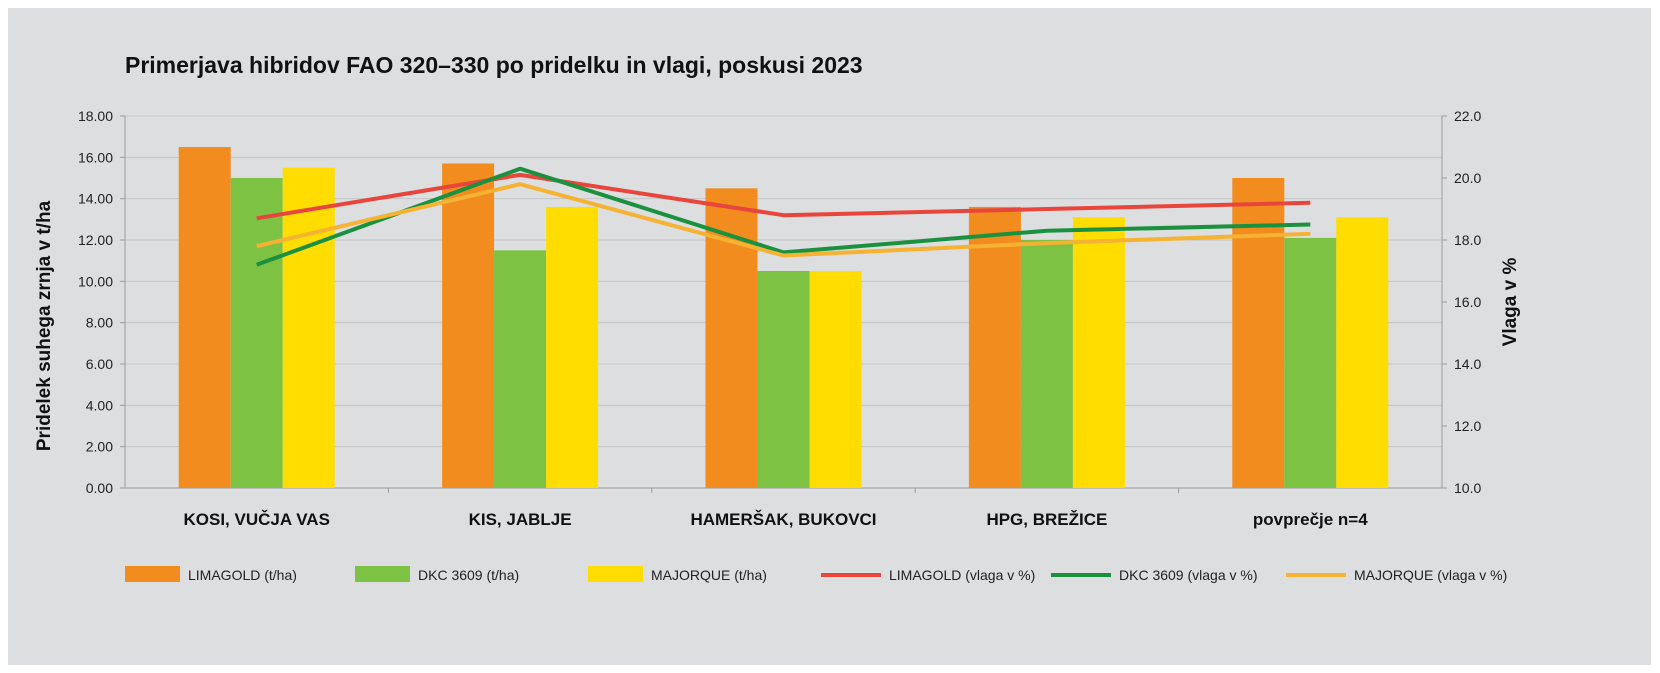  I want to click on y2-tick-label: 10.0, so click(1467, 488).